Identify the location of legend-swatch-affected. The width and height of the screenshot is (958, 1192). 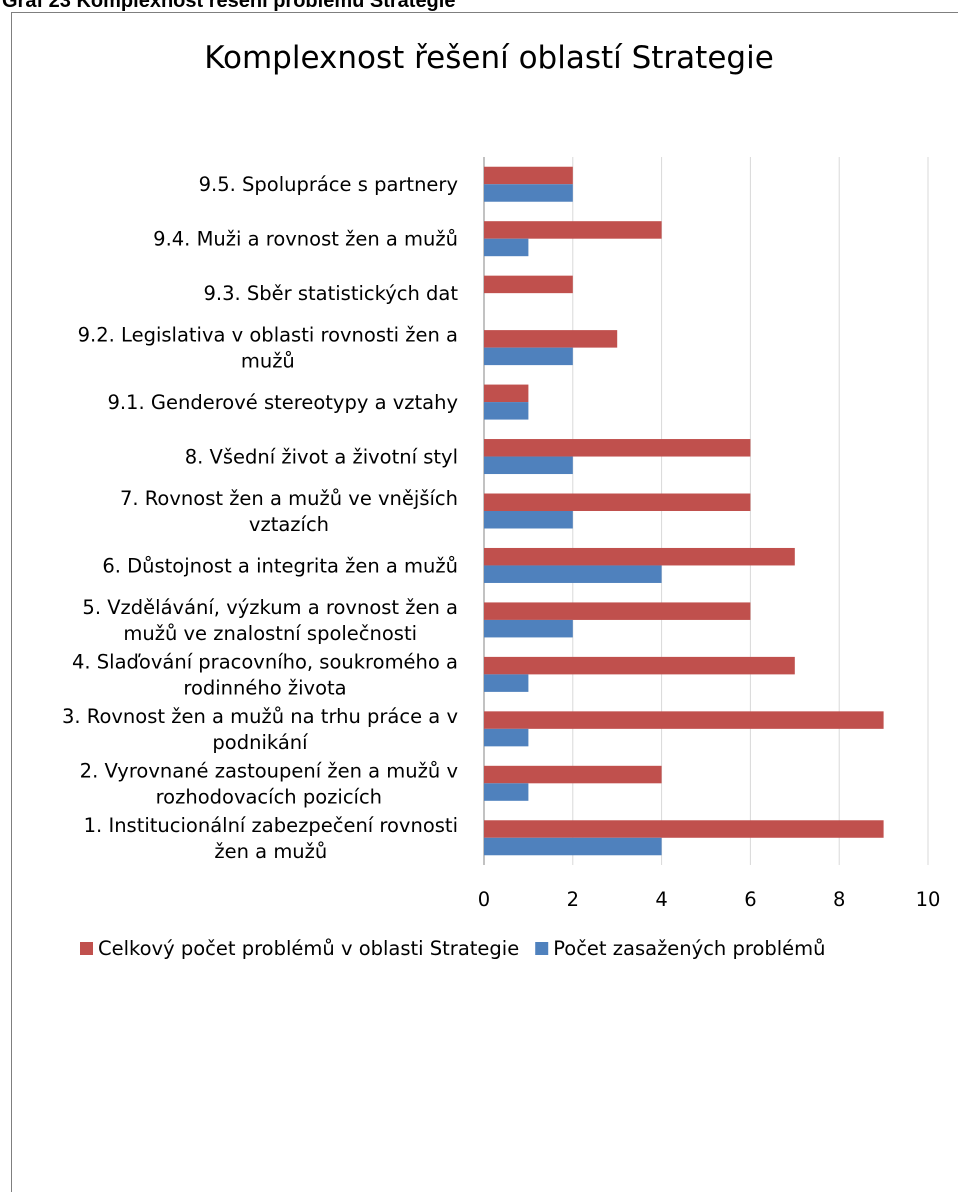
(542, 948).